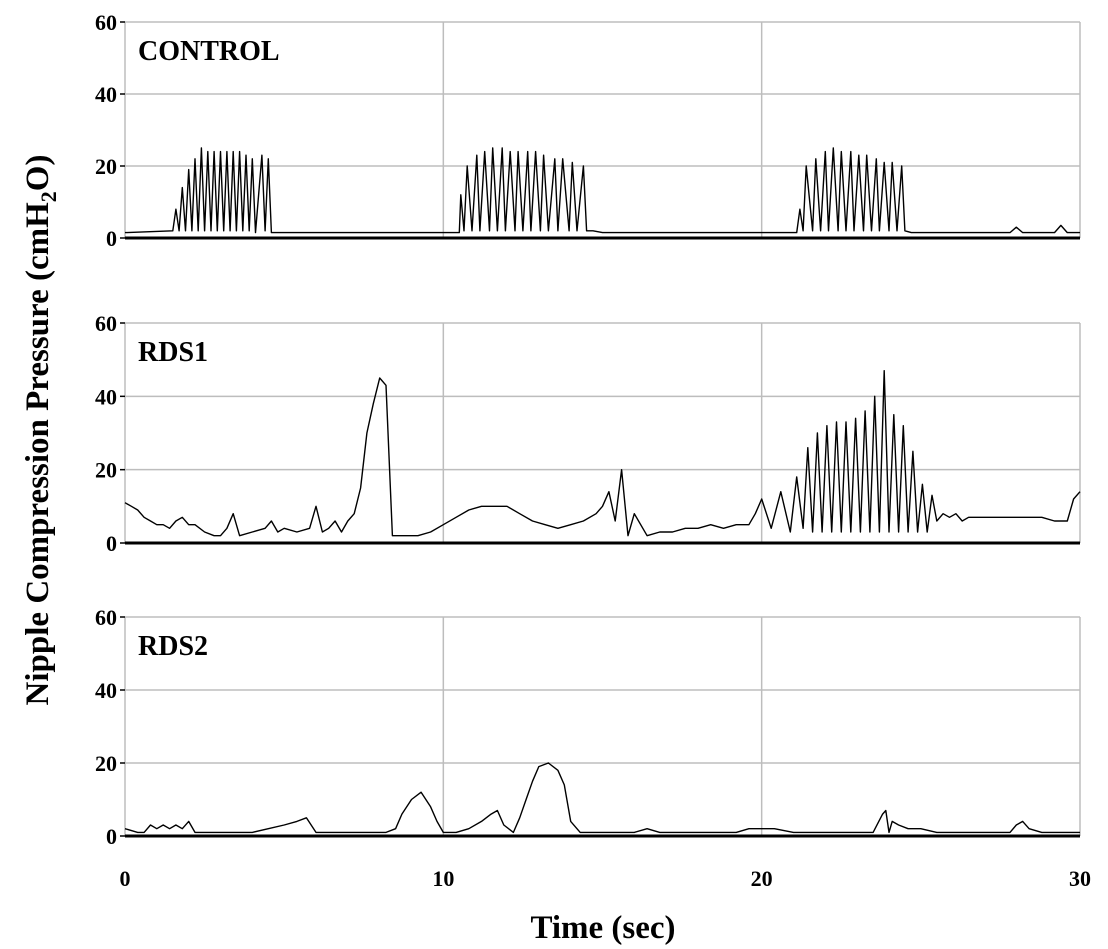  What do you see at coordinates (125, 878) in the screenshot?
I see `x-tick-label: 0` at bounding box center [125, 878].